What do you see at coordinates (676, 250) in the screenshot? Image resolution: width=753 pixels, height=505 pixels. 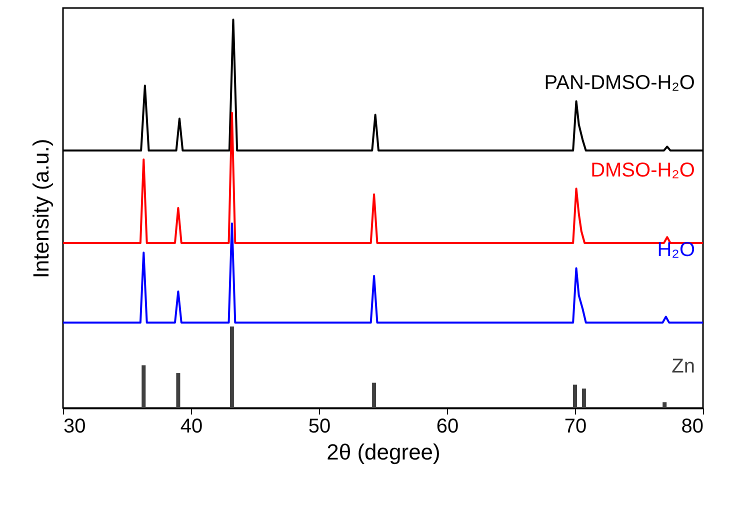 I see `text: H₂O` at bounding box center [676, 250].